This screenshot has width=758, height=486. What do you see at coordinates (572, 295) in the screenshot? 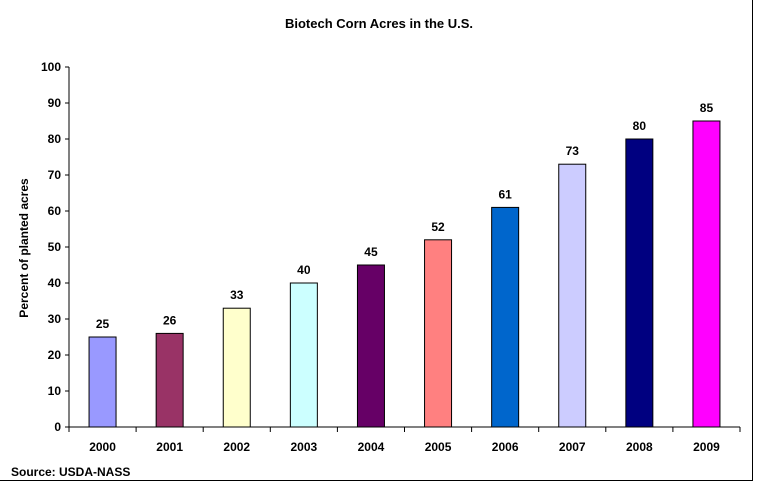
I see `bar-2007` at bounding box center [572, 295].